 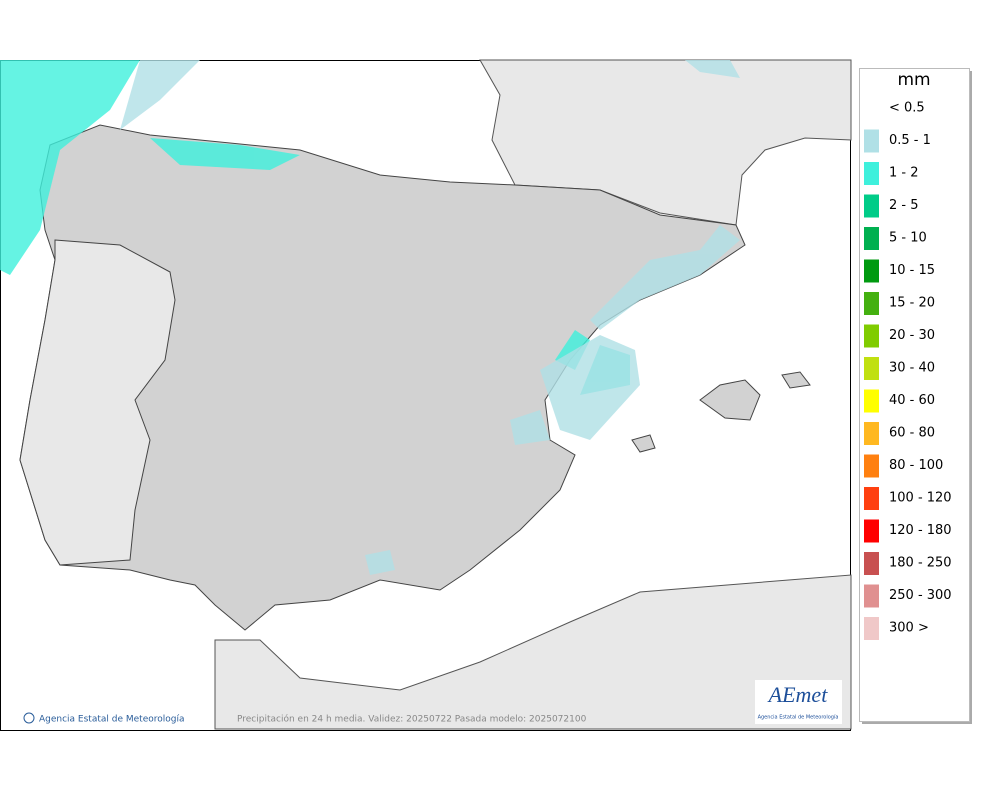 What do you see at coordinates (798, 717) in the screenshot?
I see `logo-subtitle: Agencia Estatal de Meteorología` at bounding box center [798, 717].